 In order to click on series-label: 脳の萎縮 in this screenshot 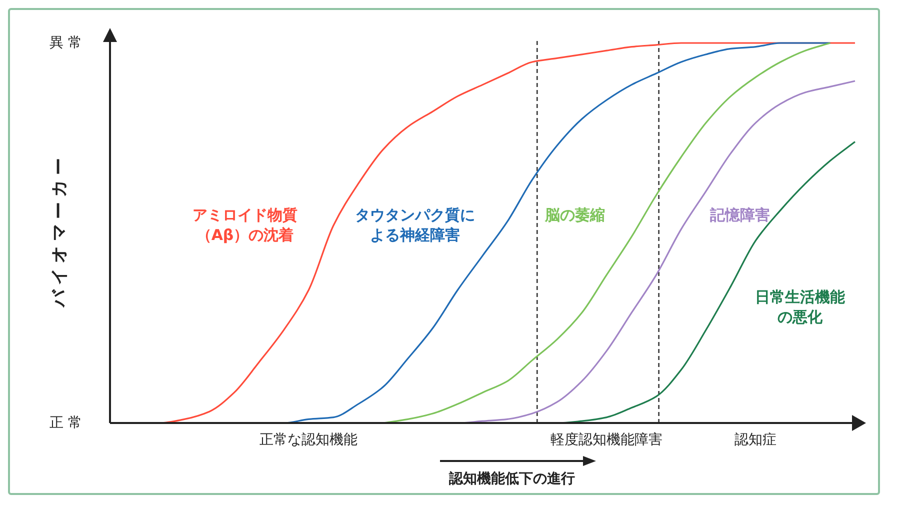, I will do `click(575, 215)`.